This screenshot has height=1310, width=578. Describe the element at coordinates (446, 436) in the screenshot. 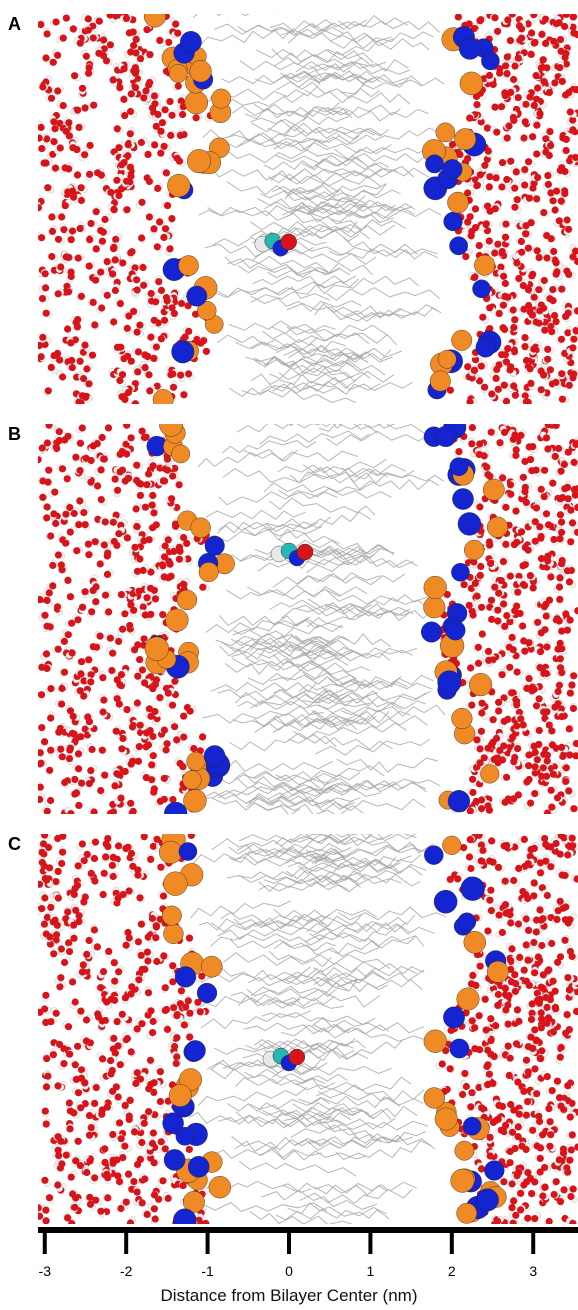

I see `choline-nitrogen-bead` at that location.